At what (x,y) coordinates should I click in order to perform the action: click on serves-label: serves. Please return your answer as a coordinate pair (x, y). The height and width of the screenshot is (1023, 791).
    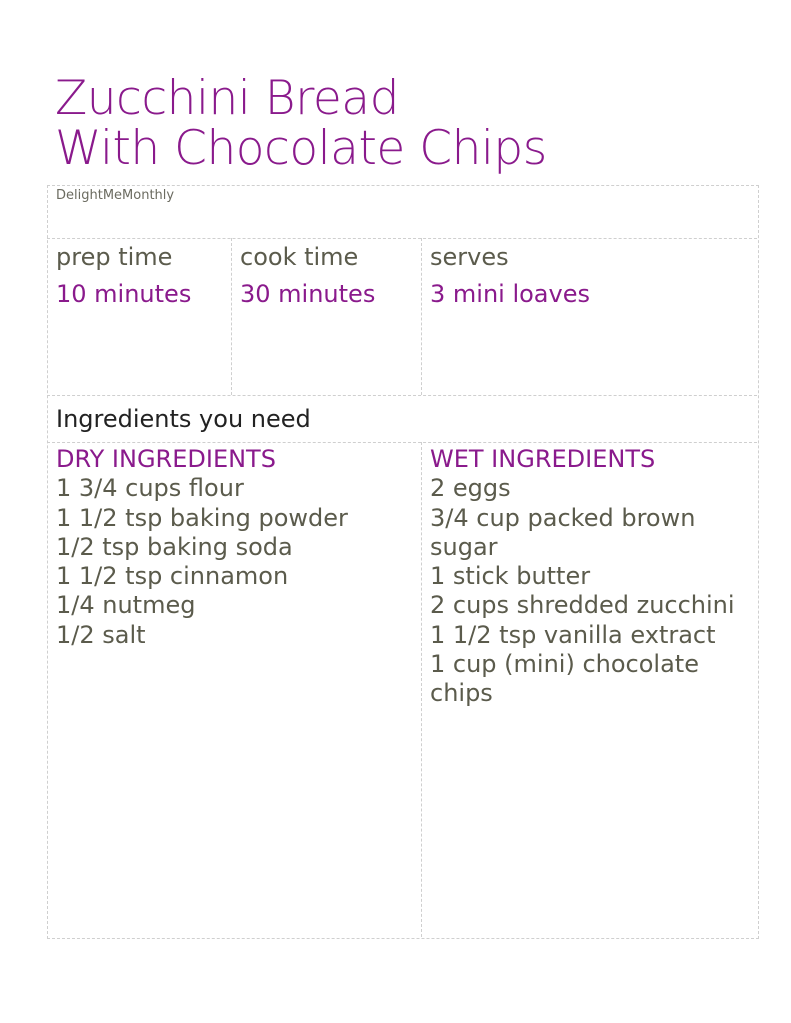
    Looking at the image, I should click on (469, 257).